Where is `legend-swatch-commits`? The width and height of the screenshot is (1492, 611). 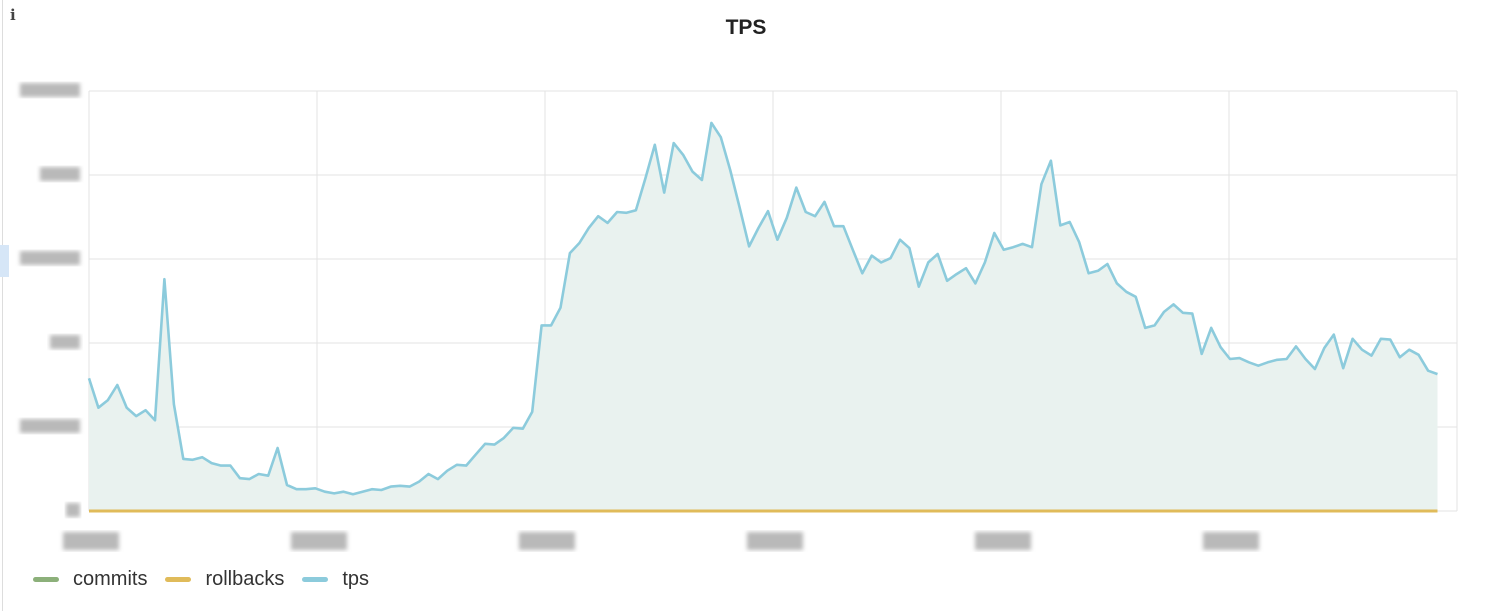
legend-swatch-commits is located at coordinates (46, 579).